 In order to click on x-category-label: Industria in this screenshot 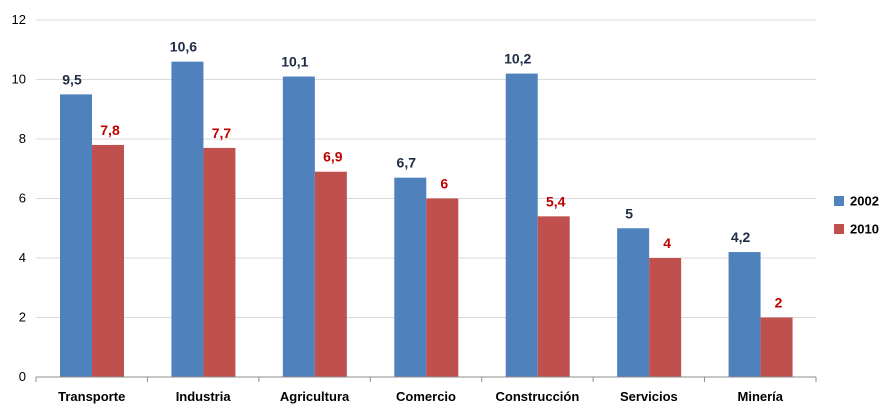, I will do `click(204, 396)`.